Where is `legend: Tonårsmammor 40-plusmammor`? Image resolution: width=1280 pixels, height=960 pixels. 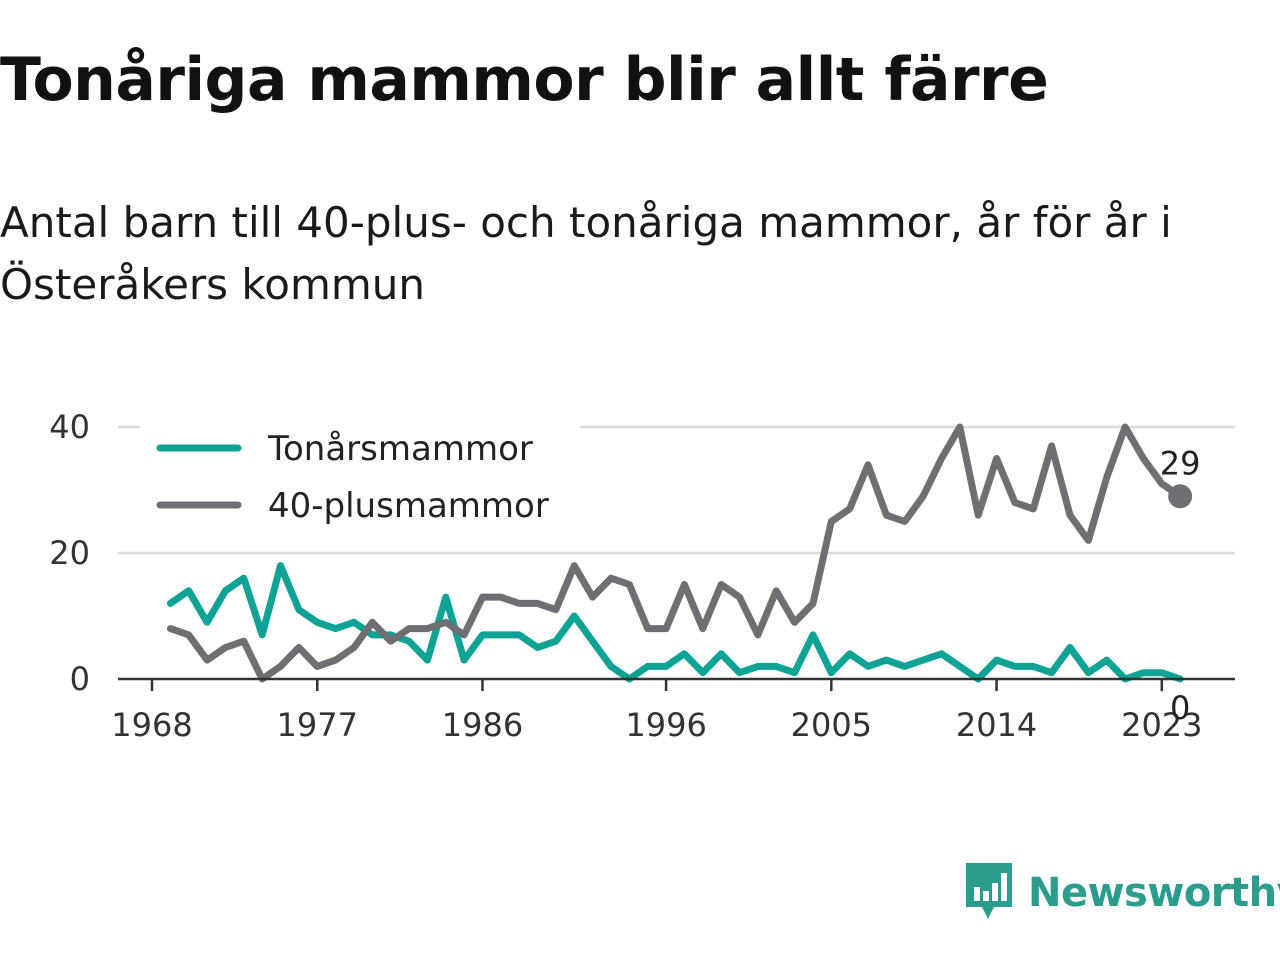
legend: Tonårsmammor 40-plusmammor is located at coordinates (360, 472).